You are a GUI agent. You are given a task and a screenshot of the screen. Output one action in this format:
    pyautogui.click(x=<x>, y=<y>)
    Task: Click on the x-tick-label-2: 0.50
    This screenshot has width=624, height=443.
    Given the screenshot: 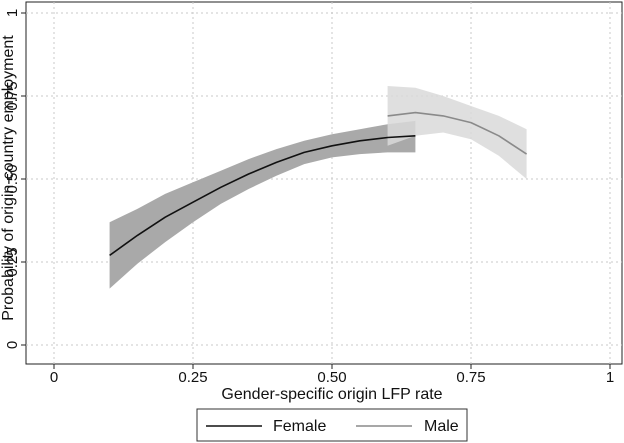 What is the action you would take?
    pyautogui.click(x=331, y=377)
    